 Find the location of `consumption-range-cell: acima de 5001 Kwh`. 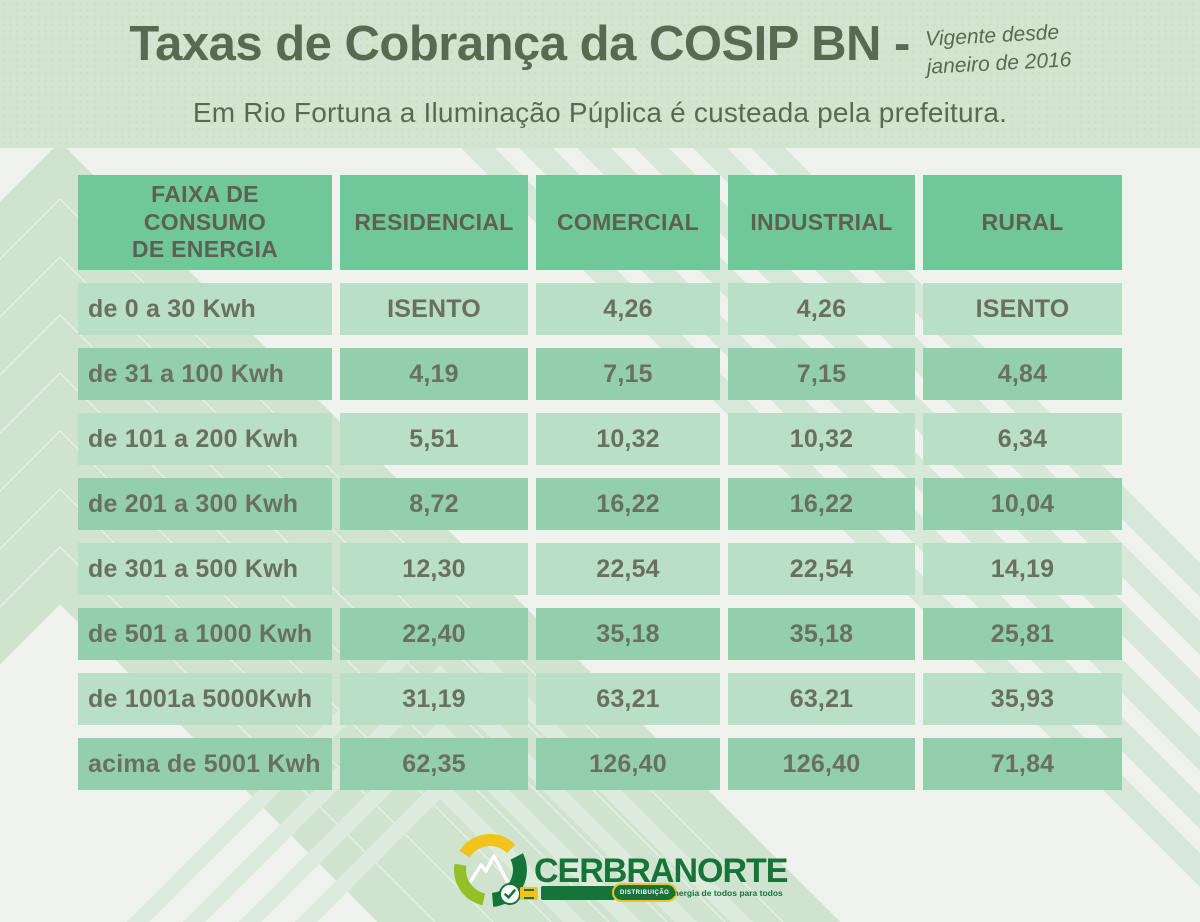

consumption-range-cell: acima de 5001 Kwh is located at coordinates (205, 764).